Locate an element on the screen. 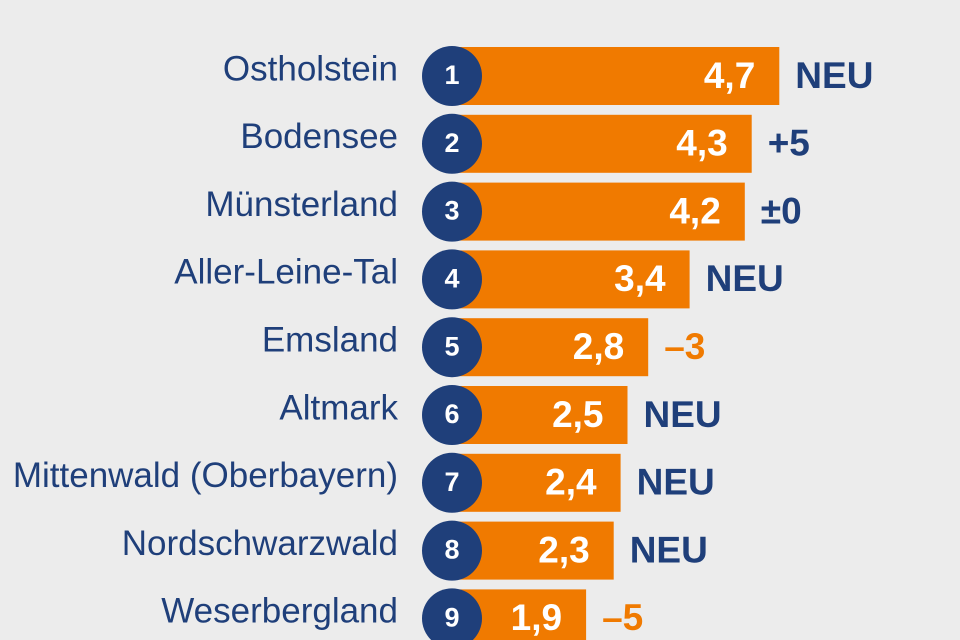  bar-row: Weserbergland 9 1,9 –5 is located at coordinates (402, 614).